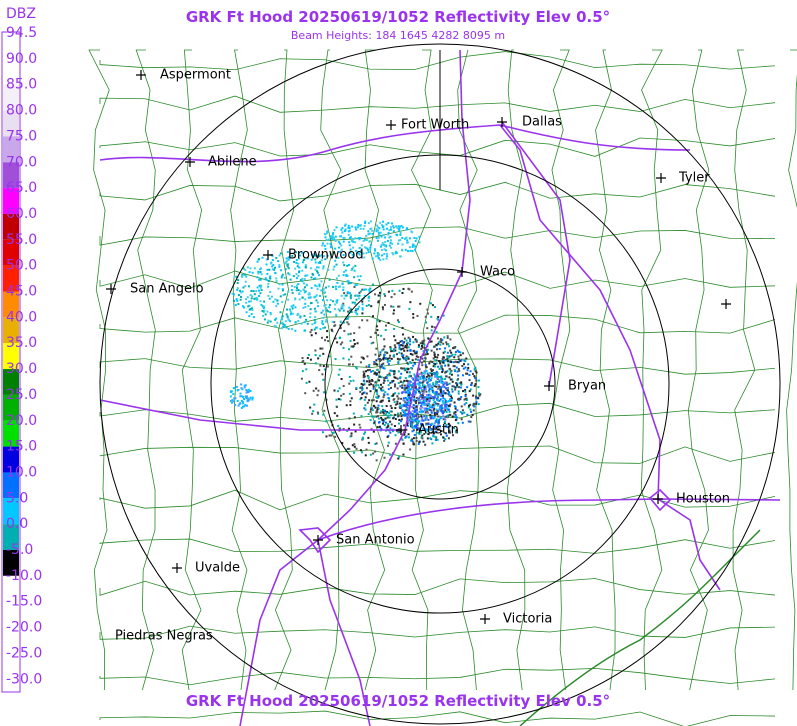  What do you see at coordinates (21, 188) in the screenshot?
I see `legend-label: 65.0` at bounding box center [21, 188].